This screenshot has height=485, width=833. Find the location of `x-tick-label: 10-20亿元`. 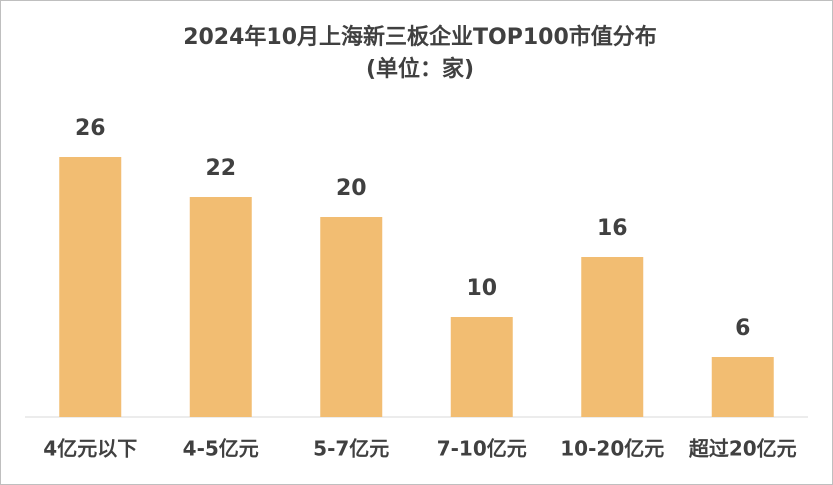

x-tick-label: 10-20亿元 is located at coordinates (612, 449).